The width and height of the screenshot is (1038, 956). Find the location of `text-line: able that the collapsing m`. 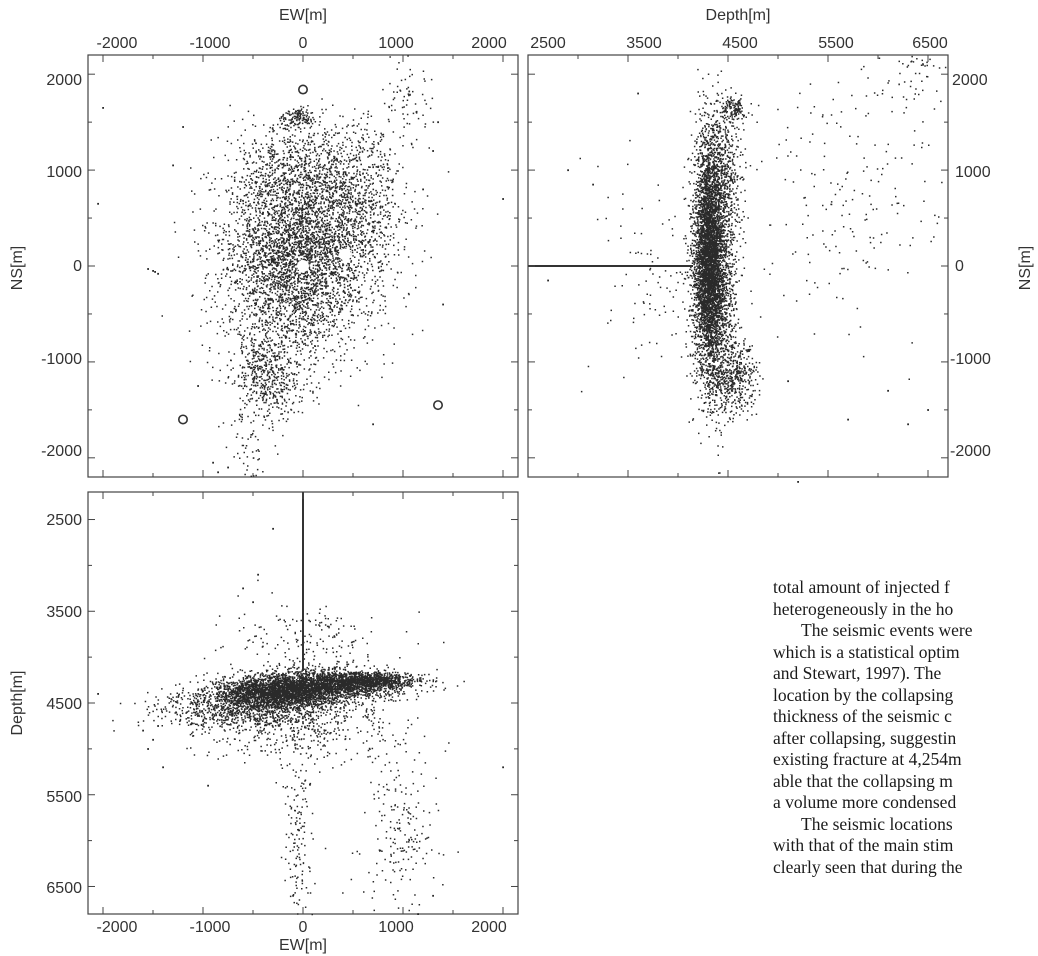

text-line: able that the collapsing m is located at coordinates (863, 780).